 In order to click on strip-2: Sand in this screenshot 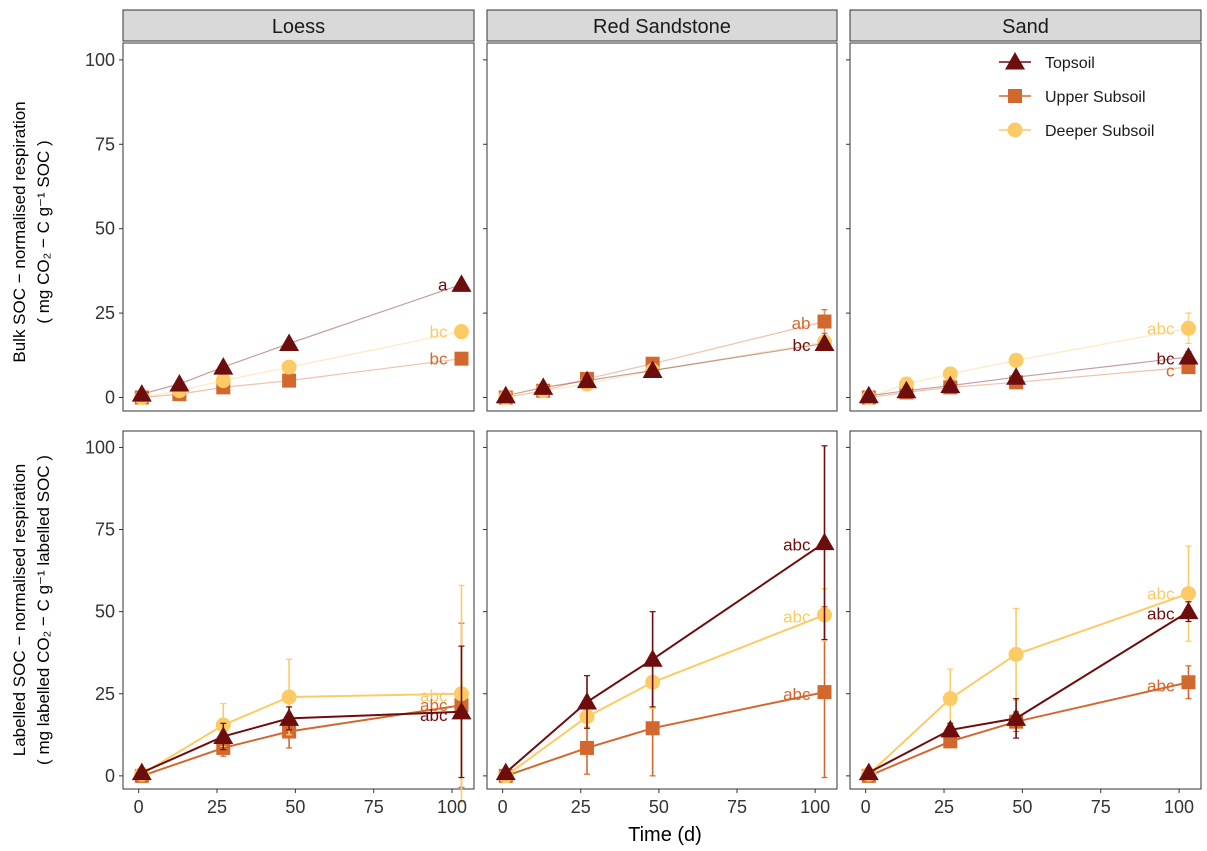, I will do `click(1025, 25)`.